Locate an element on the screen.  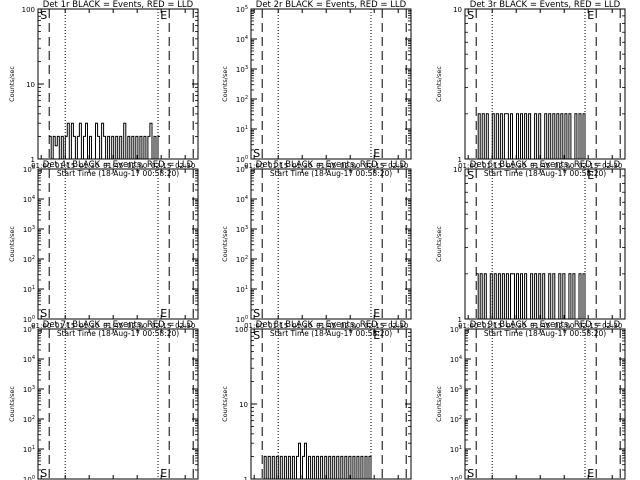
panel-title: Det 8r BLACK = Events, RED = LLD is located at coordinates (331, 325).